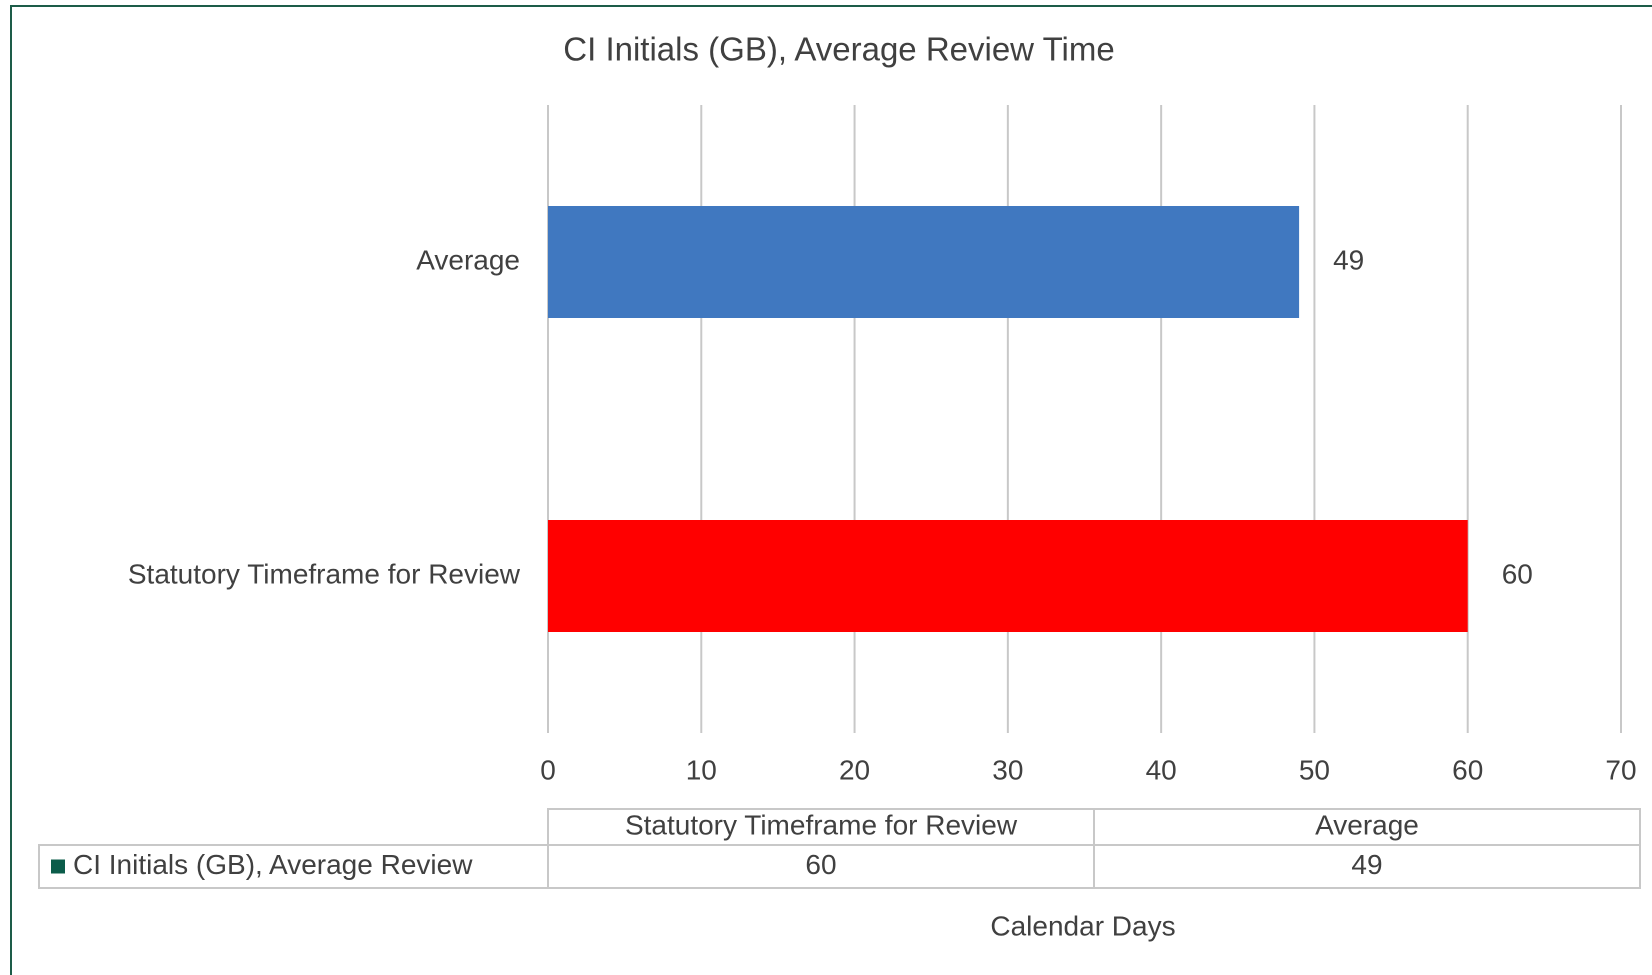 The height and width of the screenshot is (975, 1652). I want to click on x-tick-label: 70, so click(1620, 769).